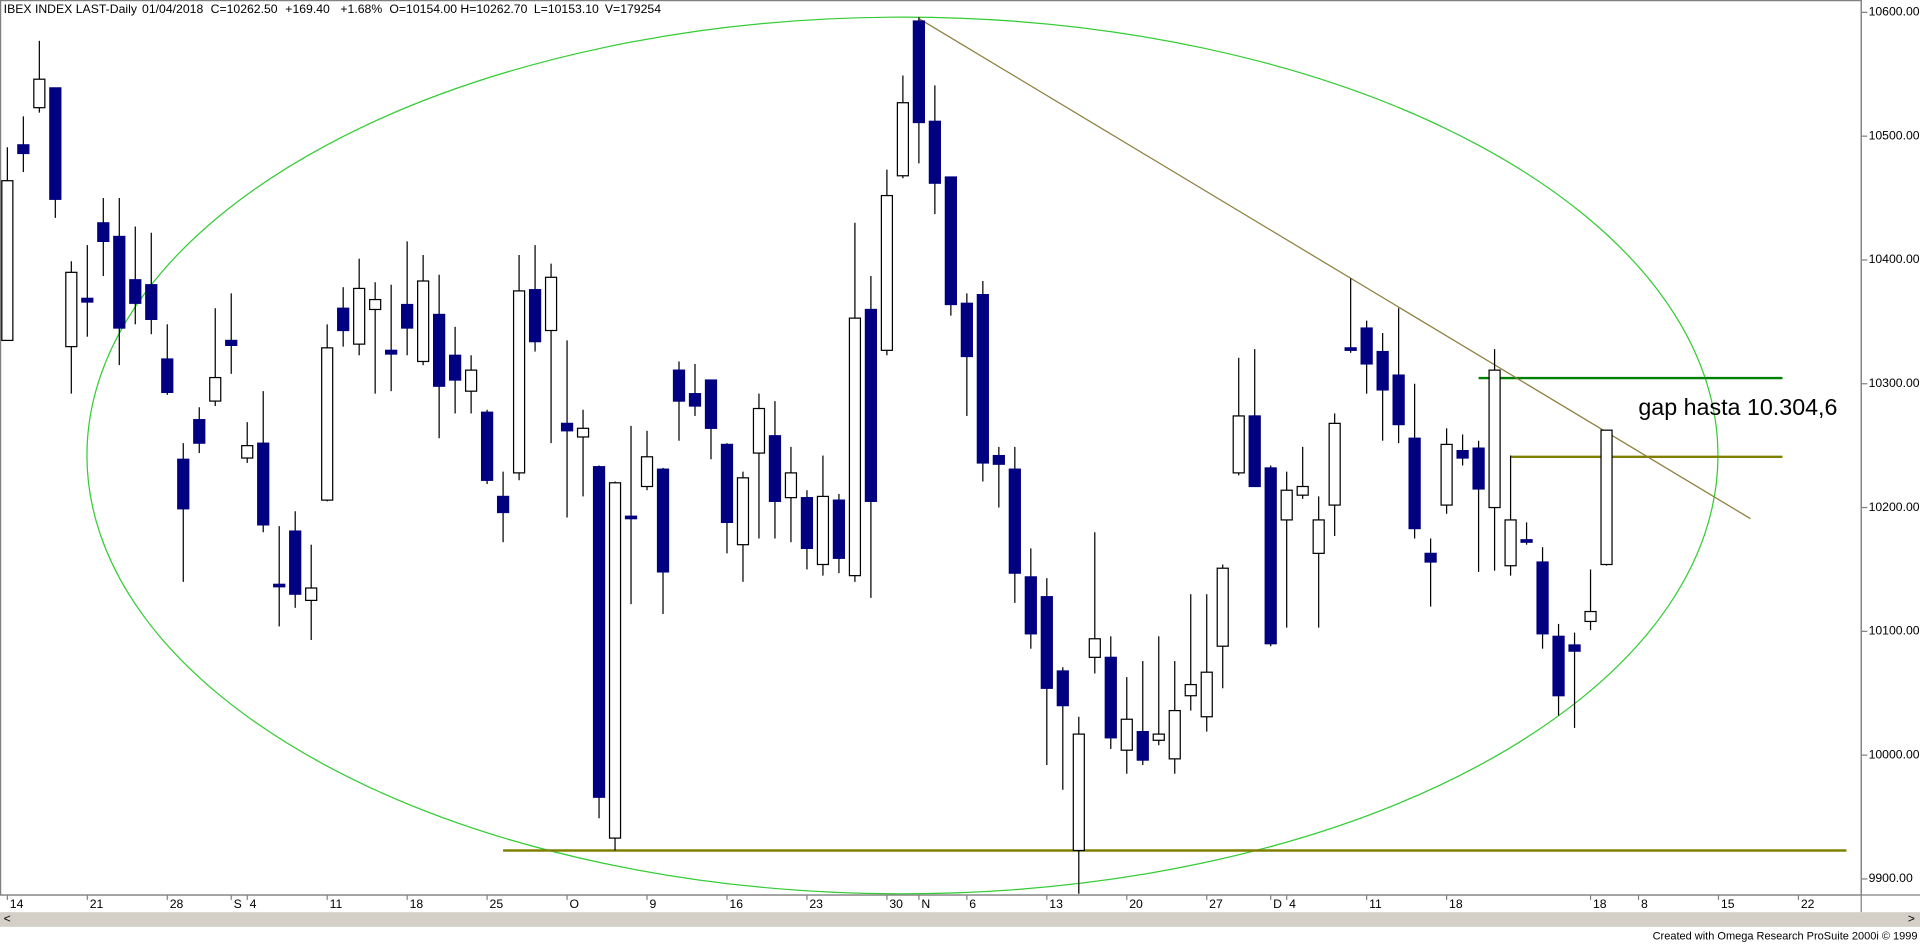 The image size is (1920, 944). I want to click on y-tick-label: 10500.00, so click(1894, 135).